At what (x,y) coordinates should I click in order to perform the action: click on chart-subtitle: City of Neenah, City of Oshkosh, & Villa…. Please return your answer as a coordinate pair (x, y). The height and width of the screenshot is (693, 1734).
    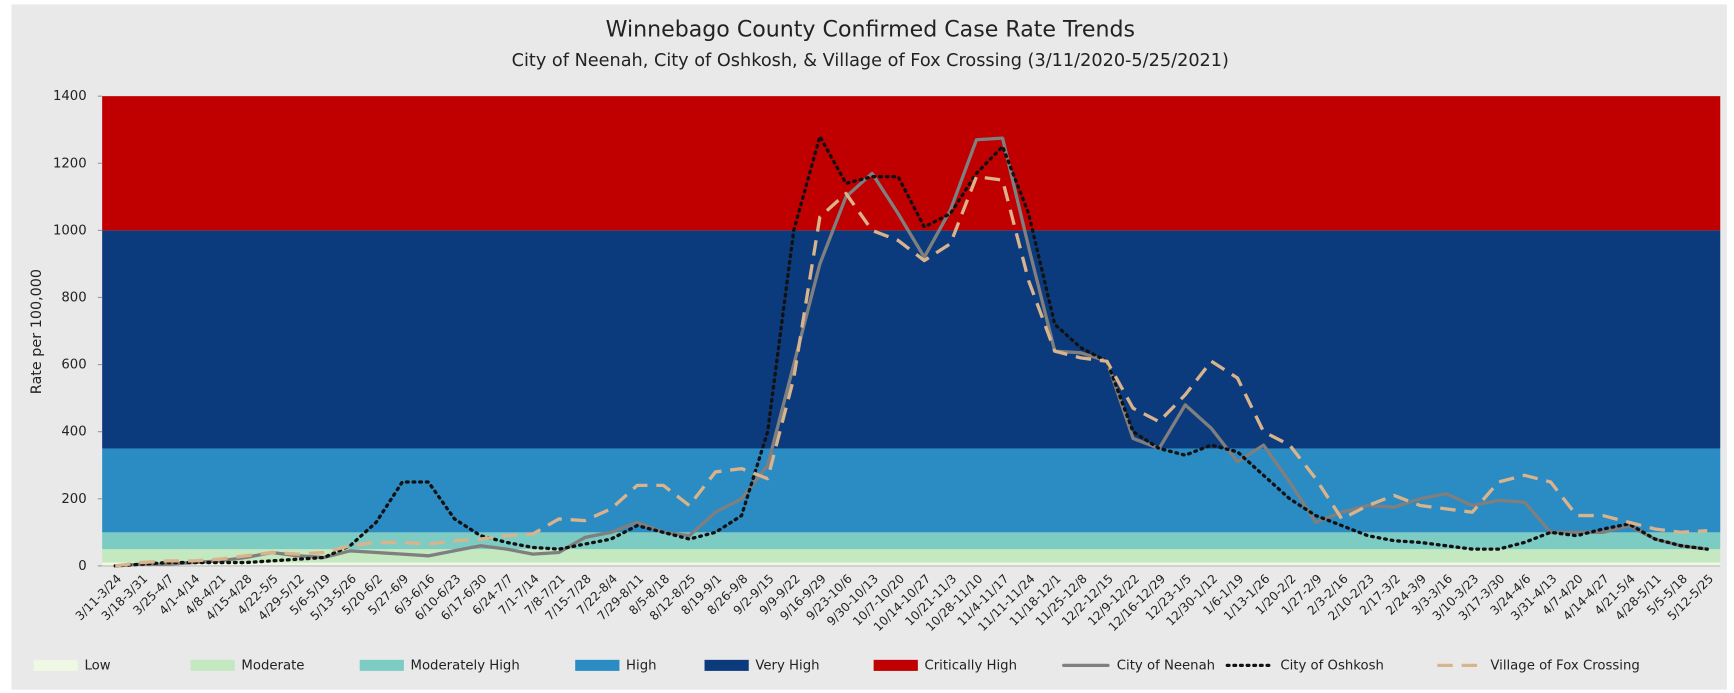
    Looking at the image, I should click on (870, 61).